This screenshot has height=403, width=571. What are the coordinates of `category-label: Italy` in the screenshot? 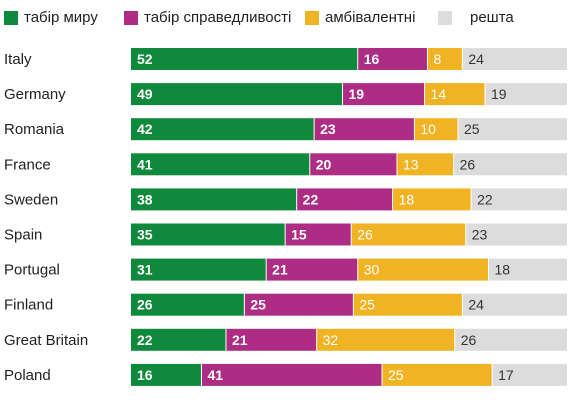 It's located at (18, 59).